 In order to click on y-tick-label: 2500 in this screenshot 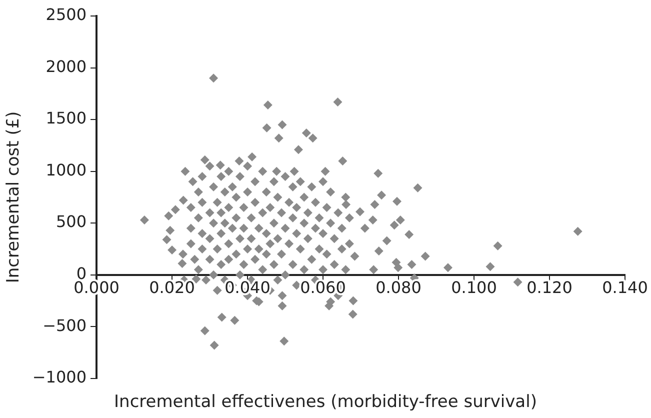, I will do `click(66, 14)`.